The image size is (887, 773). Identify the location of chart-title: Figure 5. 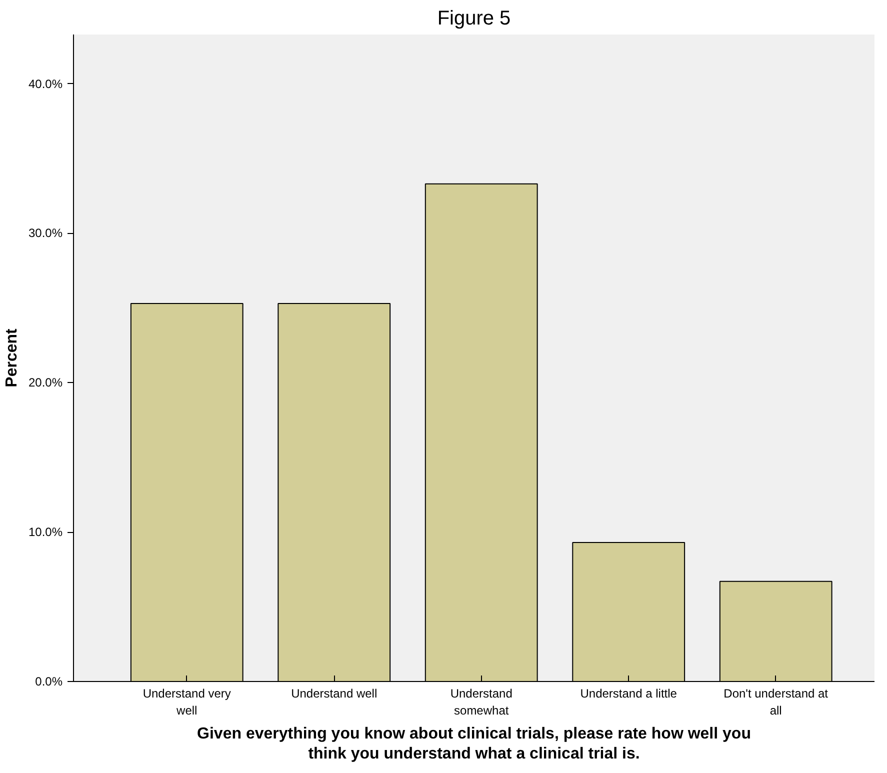
(474, 19).